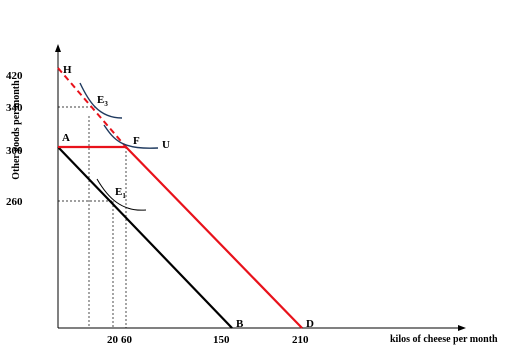 Image resolution: width=518 pixels, height=345 pixels. I want to click on point-label-H: H, so click(67, 70).